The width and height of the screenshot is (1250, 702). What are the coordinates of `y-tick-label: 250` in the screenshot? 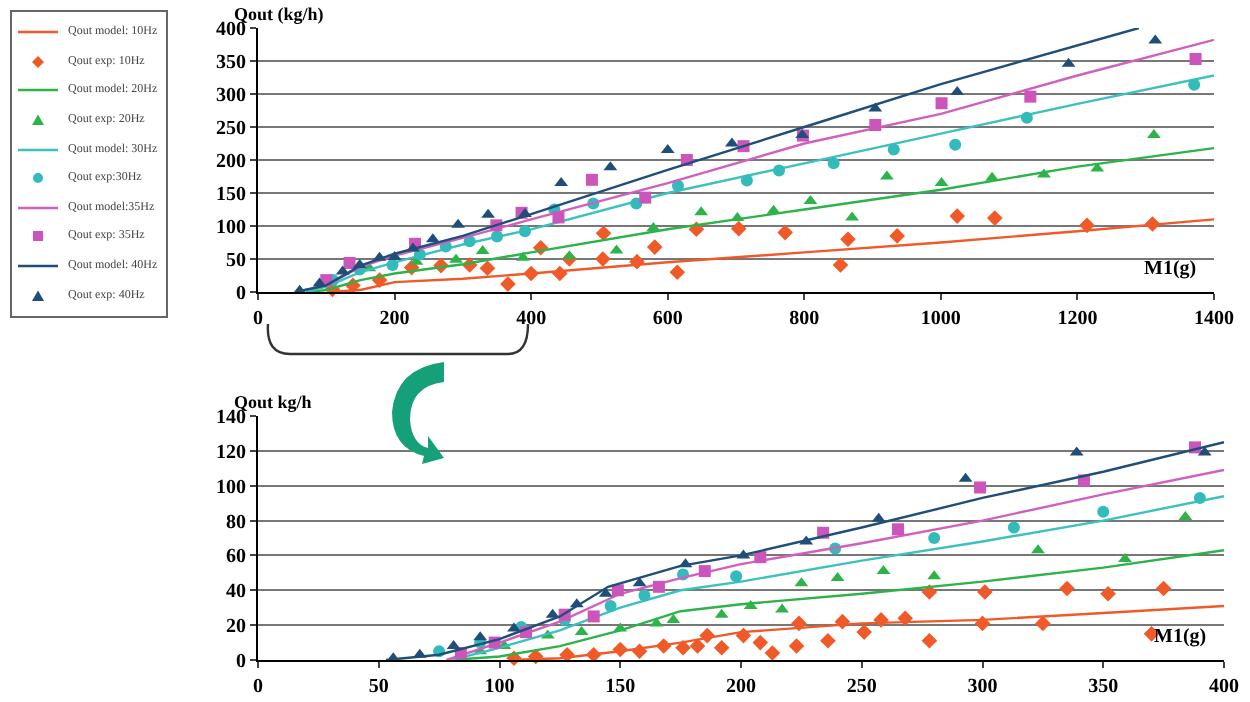 It's located at (231, 129).